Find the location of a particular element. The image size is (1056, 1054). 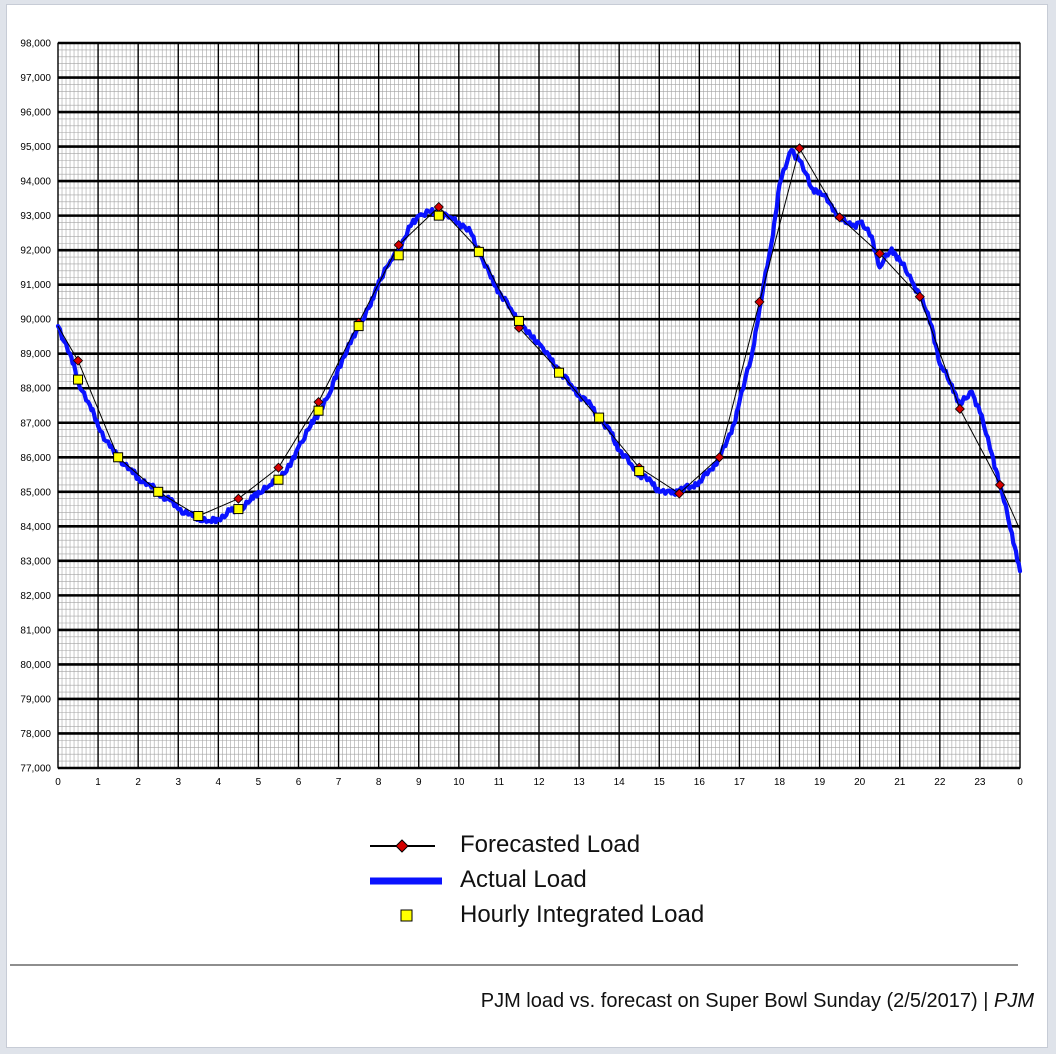

legend-label: Hourly Integrated Load is located at coordinates (582, 914).